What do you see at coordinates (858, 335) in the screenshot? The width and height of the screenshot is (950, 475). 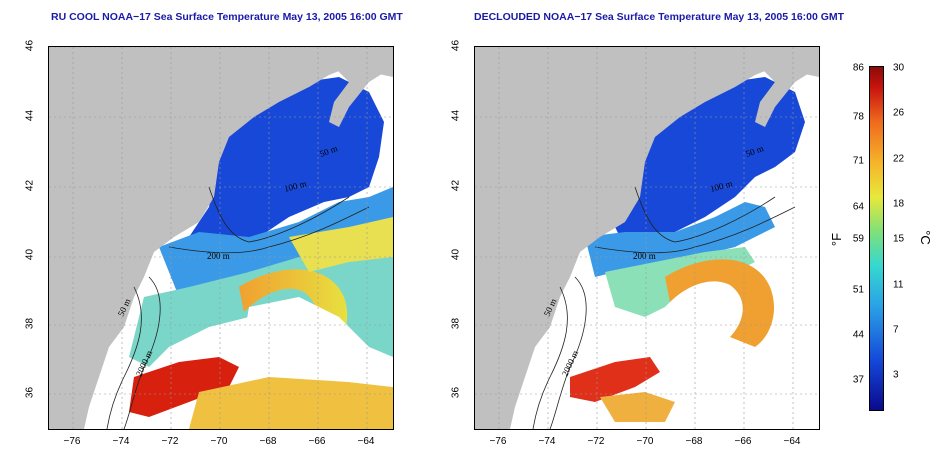 I see `colorbar-f-tick: 44` at bounding box center [858, 335].